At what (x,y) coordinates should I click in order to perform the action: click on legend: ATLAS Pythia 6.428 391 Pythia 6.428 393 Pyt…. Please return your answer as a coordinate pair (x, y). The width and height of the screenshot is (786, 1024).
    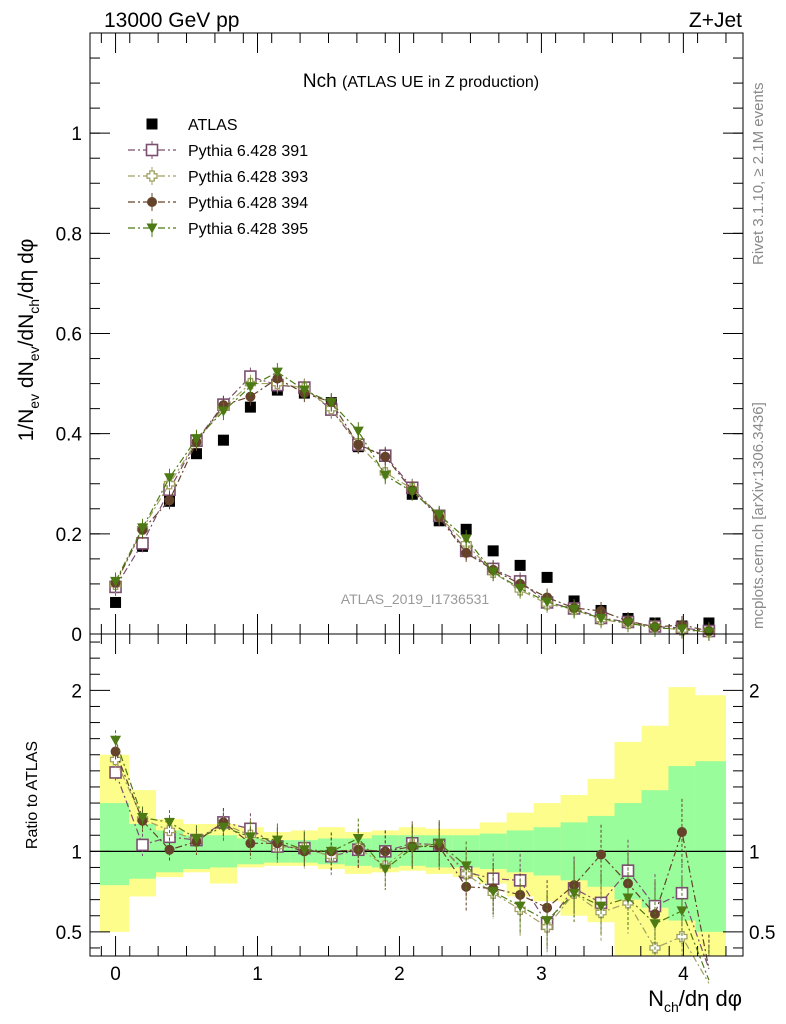
    Looking at the image, I should click on (218, 177).